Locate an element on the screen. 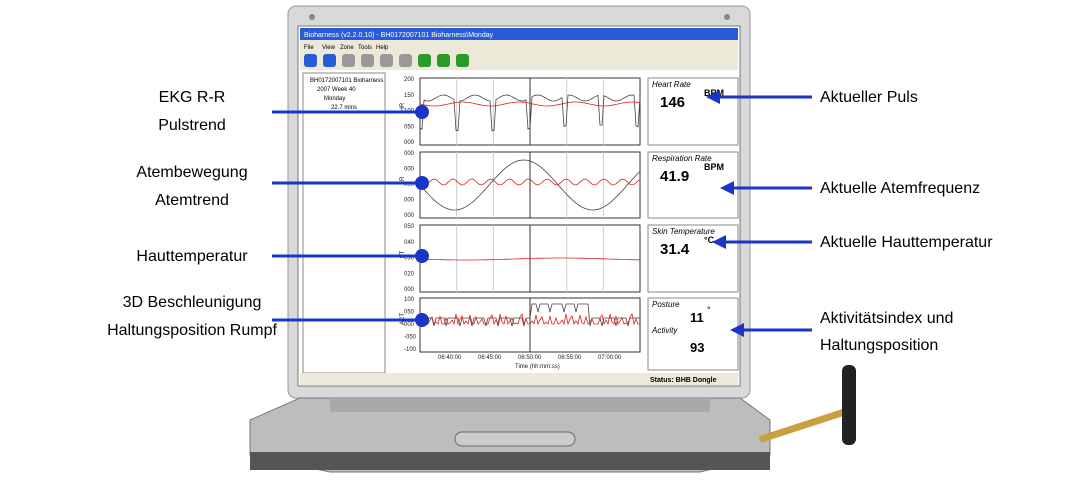 The height and width of the screenshot is (480, 1066). callout-label: Haltungsposition is located at coordinates (879, 345).